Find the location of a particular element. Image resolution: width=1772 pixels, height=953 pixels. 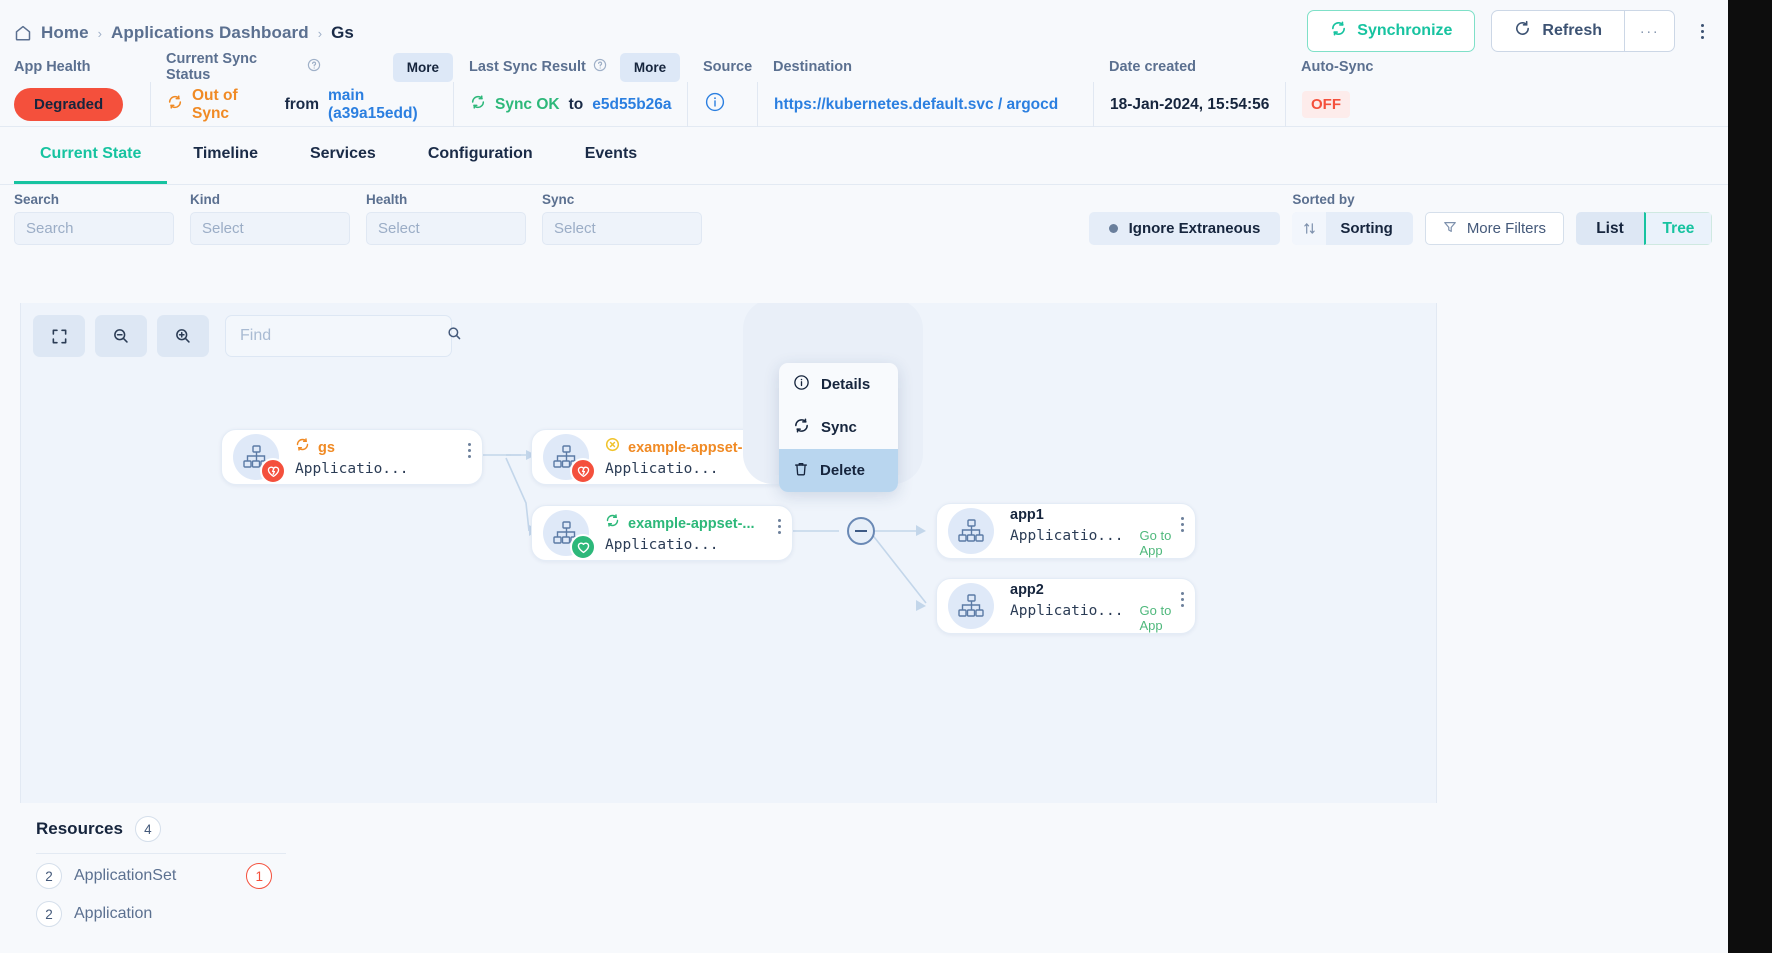

resources-title: Resources is located at coordinates (79, 828).